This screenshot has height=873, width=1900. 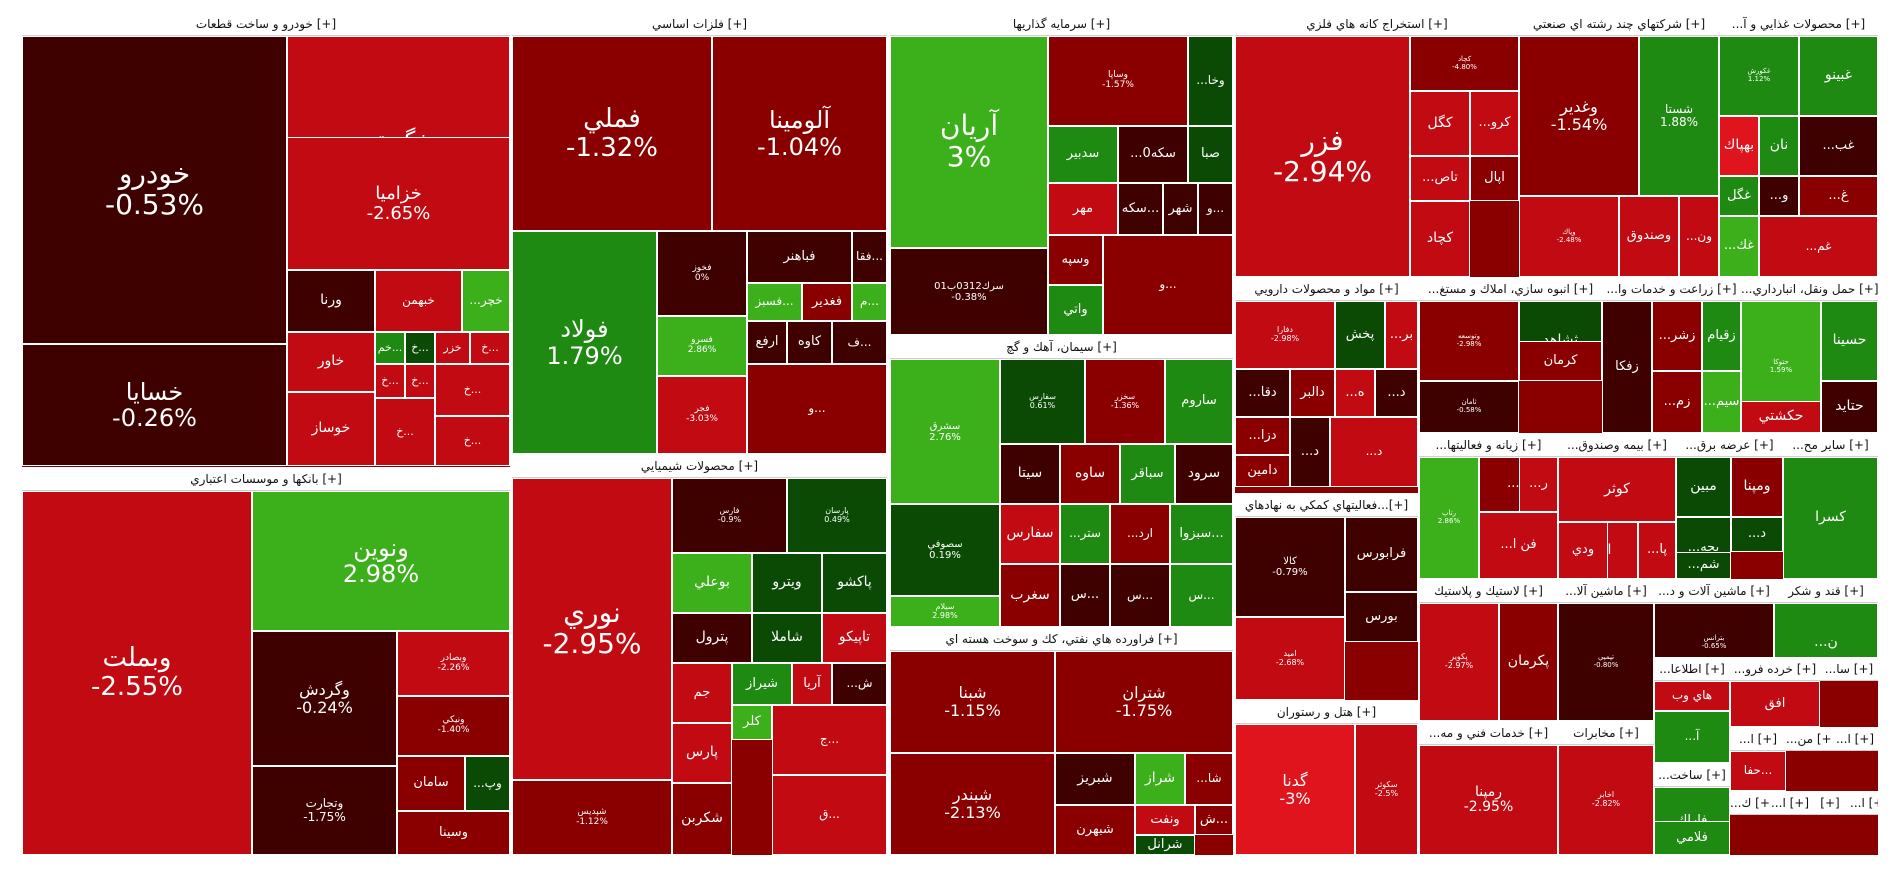 What do you see at coordinates (1160, 779) in the screenshot?
I see `stock-tile: شراز` at bounding box center [1160, 779].